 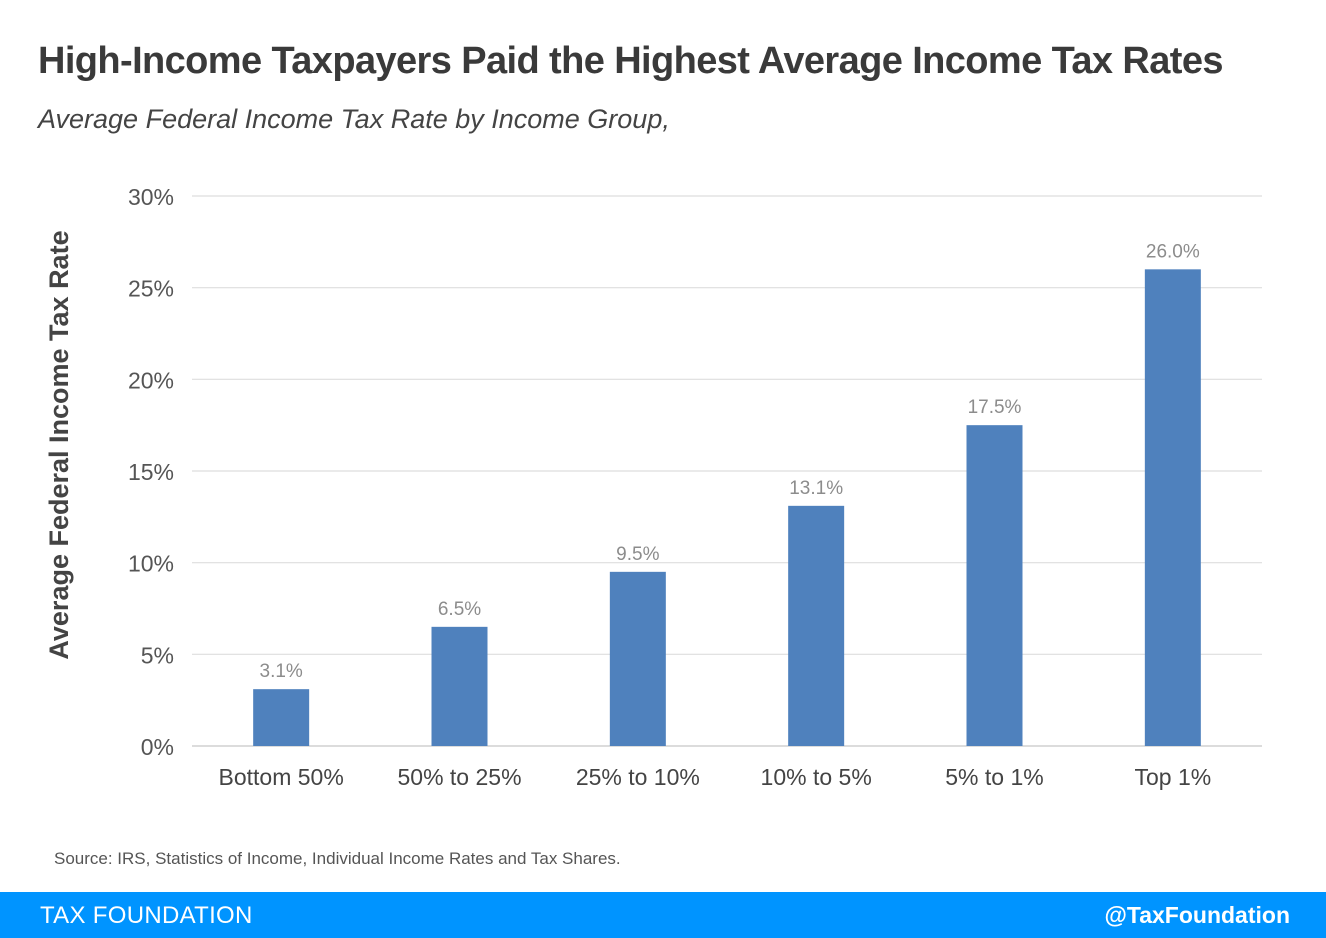 I want to click on y-tick-labels: 0% 5% 10% 15% 20% 25% 30%, so click(x=151, y=472).